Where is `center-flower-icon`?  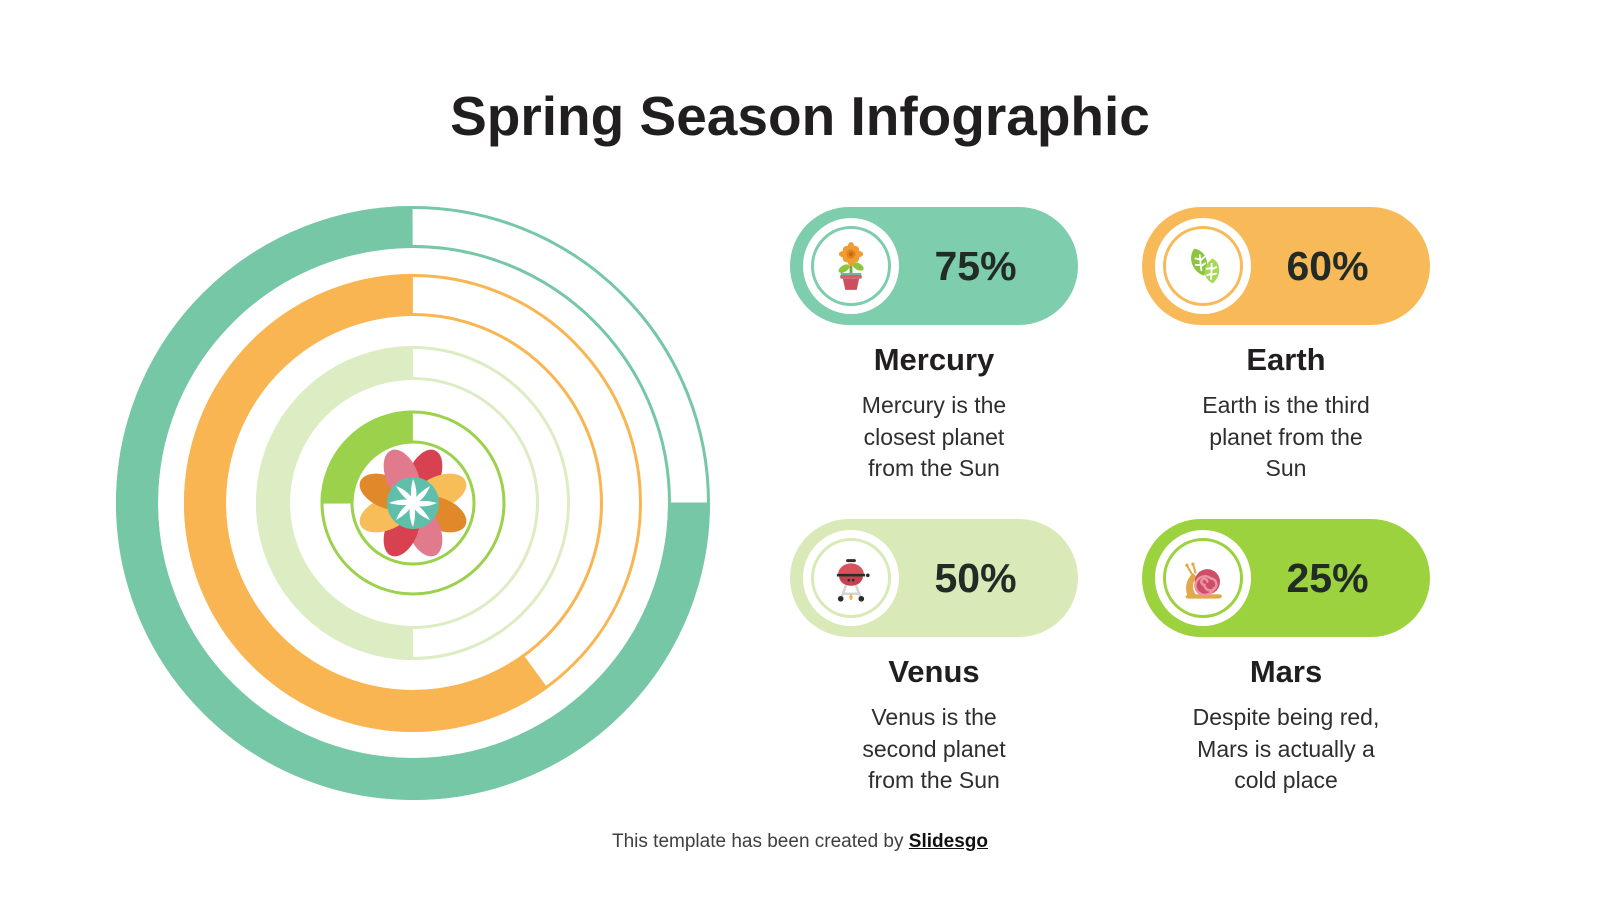
center-flower-icon is located at coordinates (413, 503).